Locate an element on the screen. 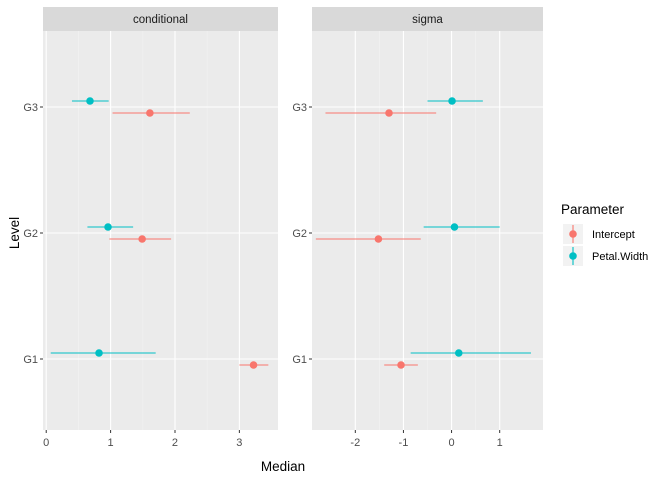 The width and height of the screenshot is (672, 480). x-tick-label: -2 is located at coordinates (355, 443).